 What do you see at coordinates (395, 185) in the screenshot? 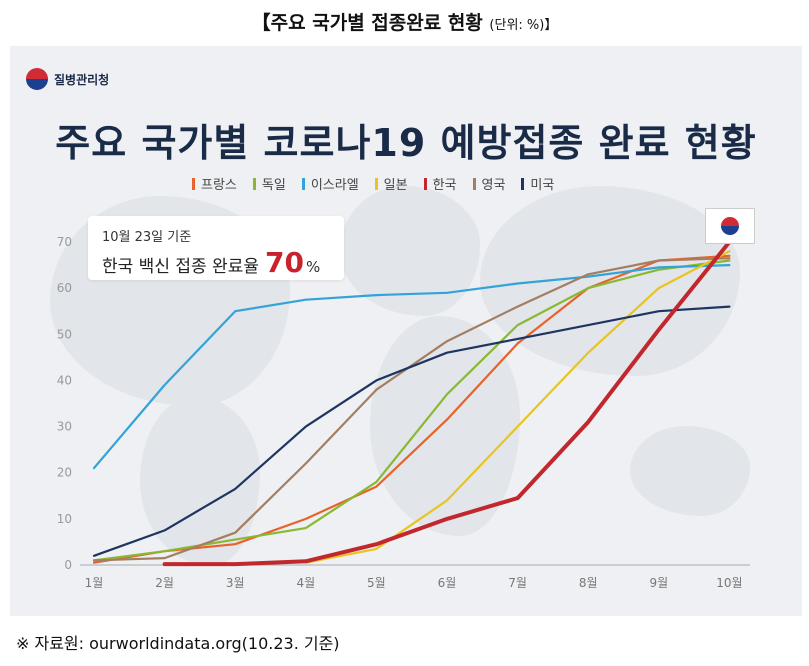
I see `legend-label: 일본` at bounding box center [395, 185].